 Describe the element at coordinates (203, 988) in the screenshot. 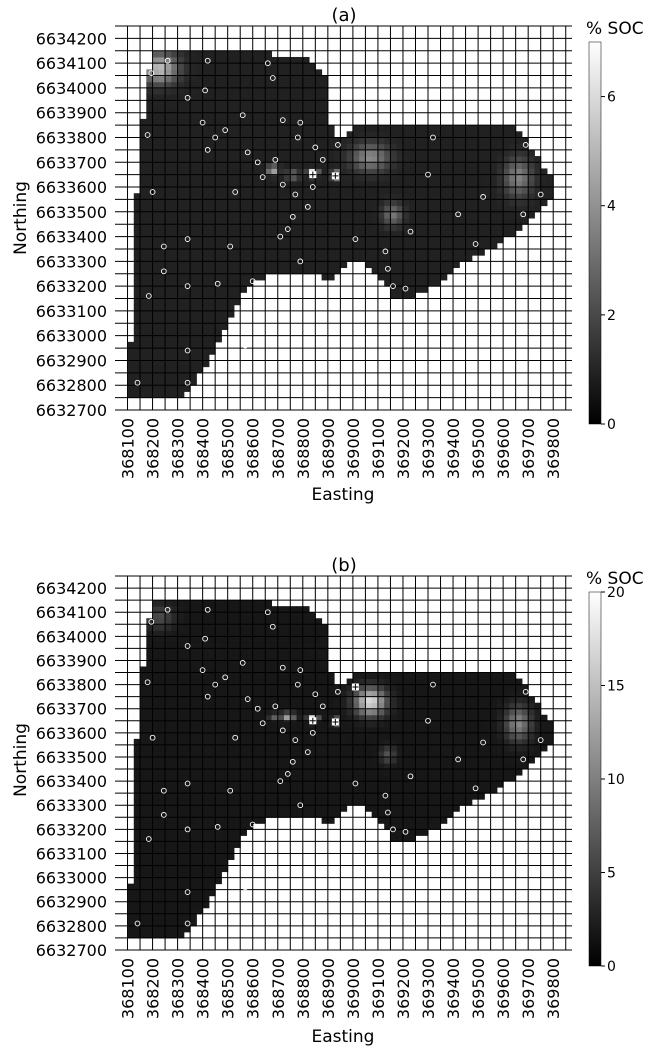

I see `x-tick-label: 368400` at that location.